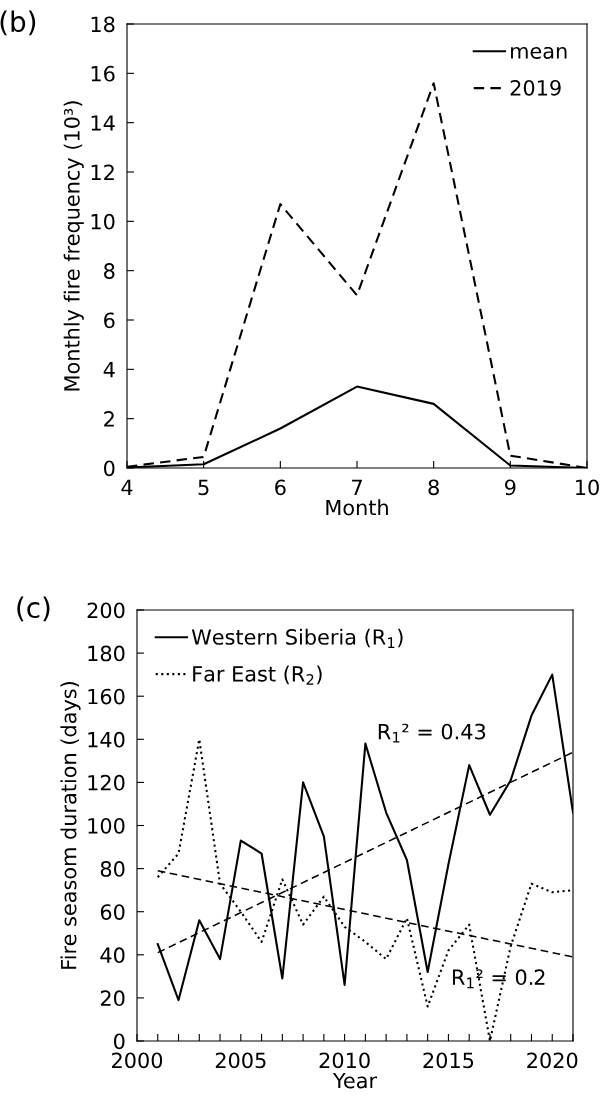  Describe the element at coordinates (103, 221) in the screenshot. I see `y-tick-label: 10` at that location.